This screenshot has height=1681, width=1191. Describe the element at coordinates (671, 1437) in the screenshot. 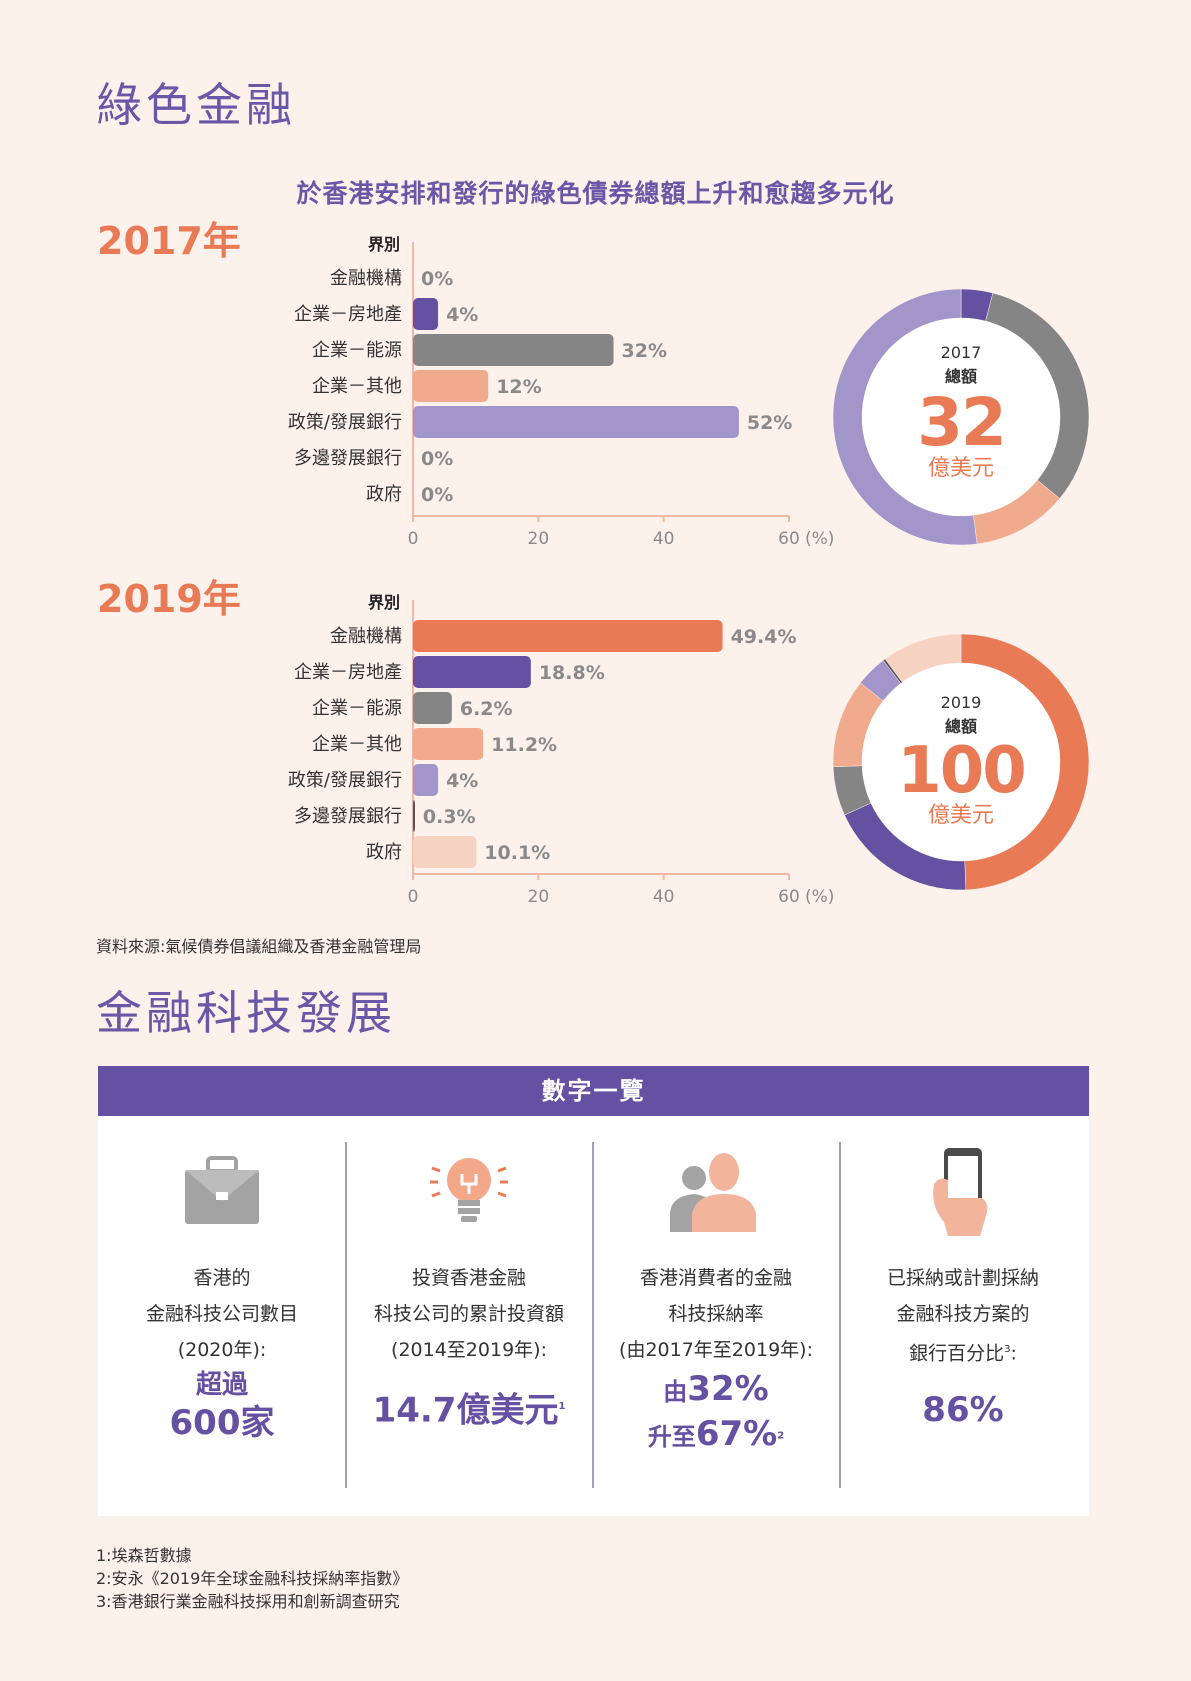

I see `stat-value-prefix: 升至` at that location.